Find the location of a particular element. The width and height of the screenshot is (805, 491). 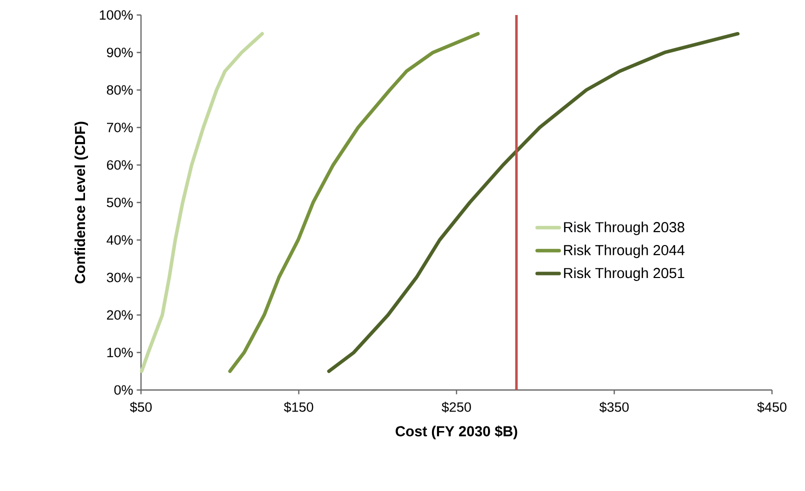

y-tick-label: 100% is located at coordinates (116, 15).